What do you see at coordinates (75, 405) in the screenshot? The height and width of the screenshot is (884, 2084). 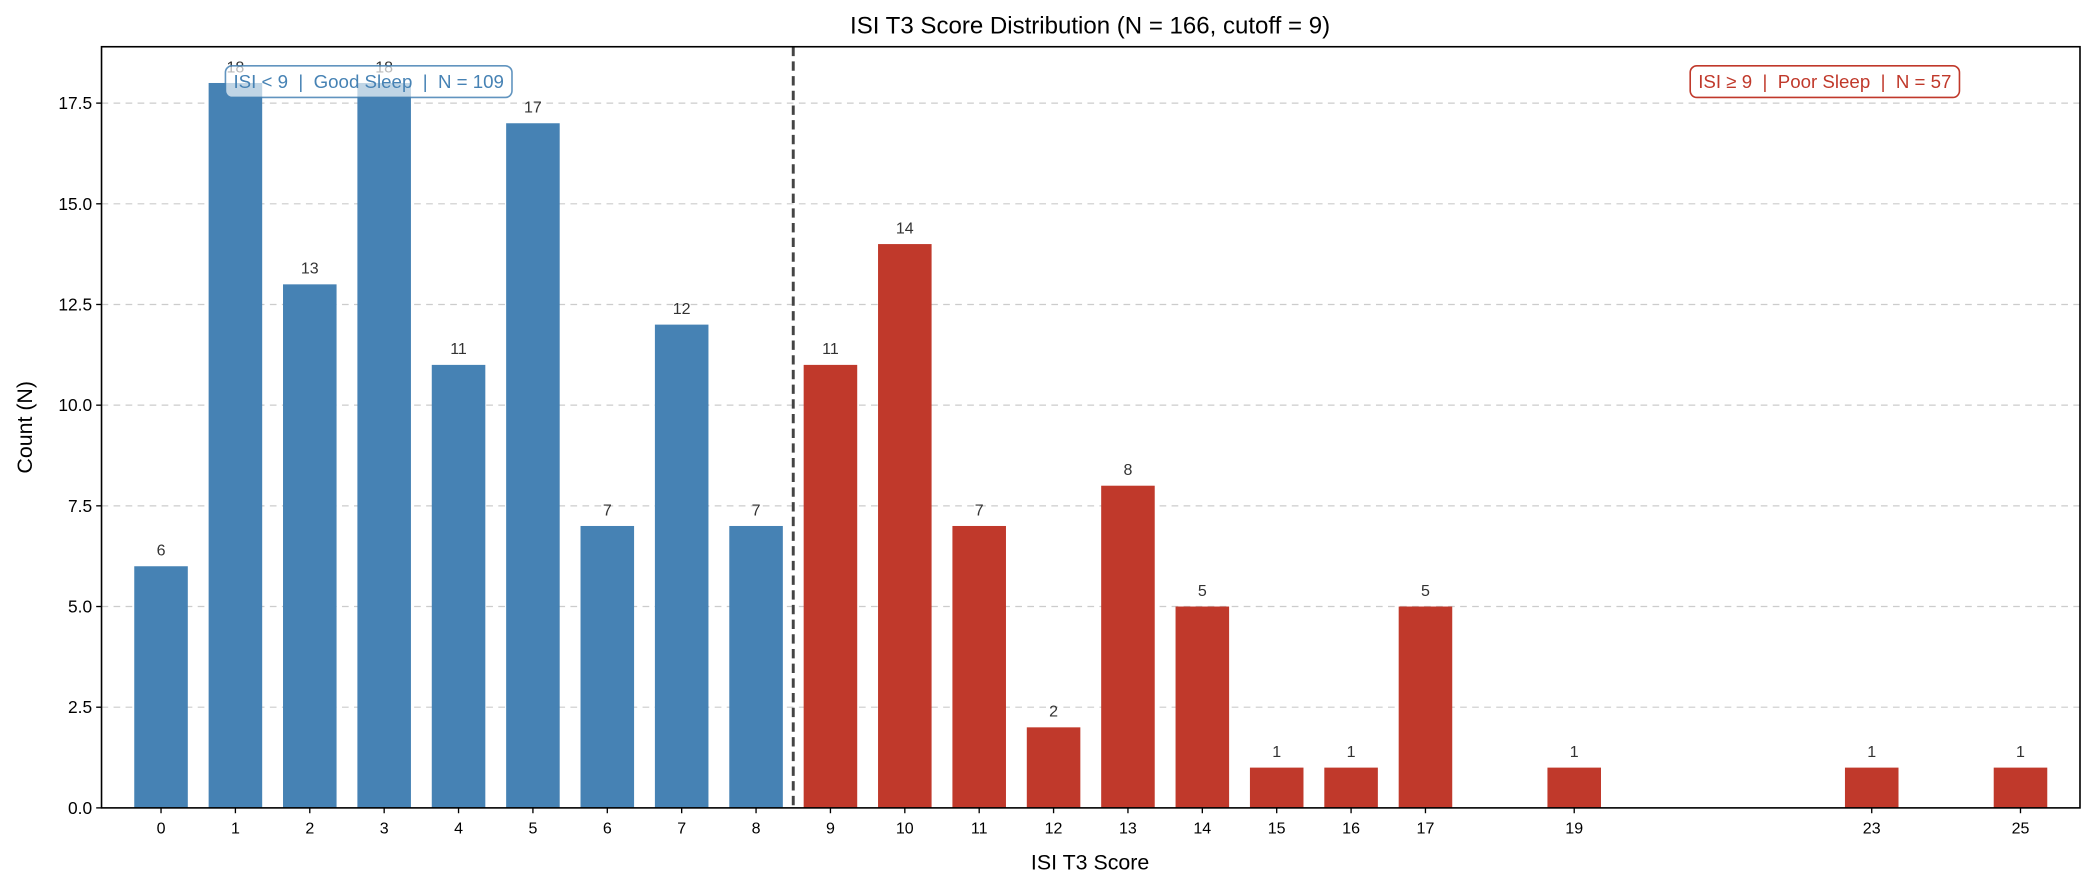 I see `y-tick-label: 10.0` at bounding box center [75, 405].